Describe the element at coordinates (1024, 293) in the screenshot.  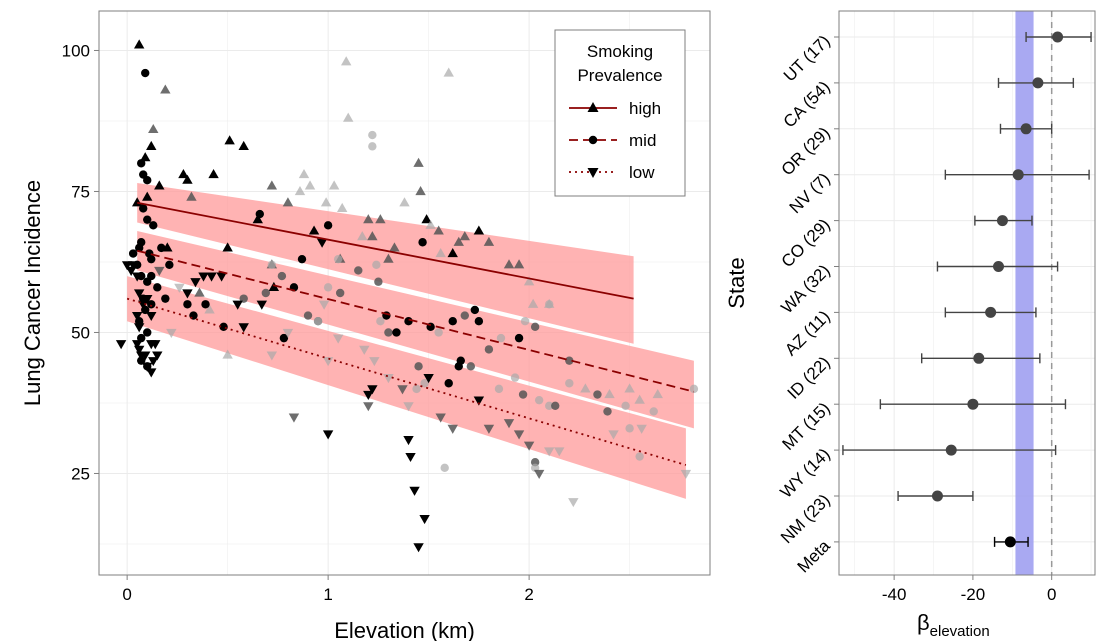
I see `meta-estimate-band` at that location.